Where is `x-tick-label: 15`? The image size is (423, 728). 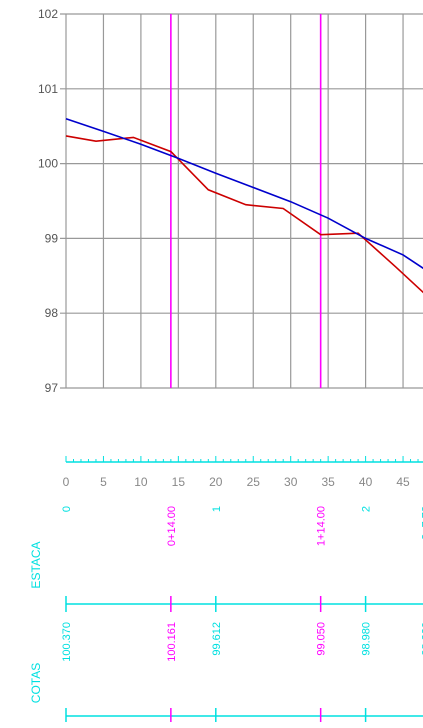
x-tick-label: 15 is located at coordinates (179, 482).